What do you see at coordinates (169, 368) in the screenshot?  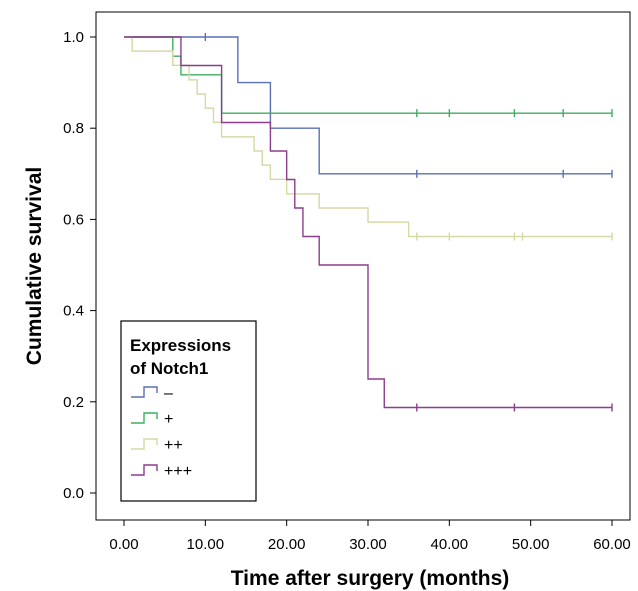 I see `legend-title-line-2: of Notch1` at bounding box center [169, 368].